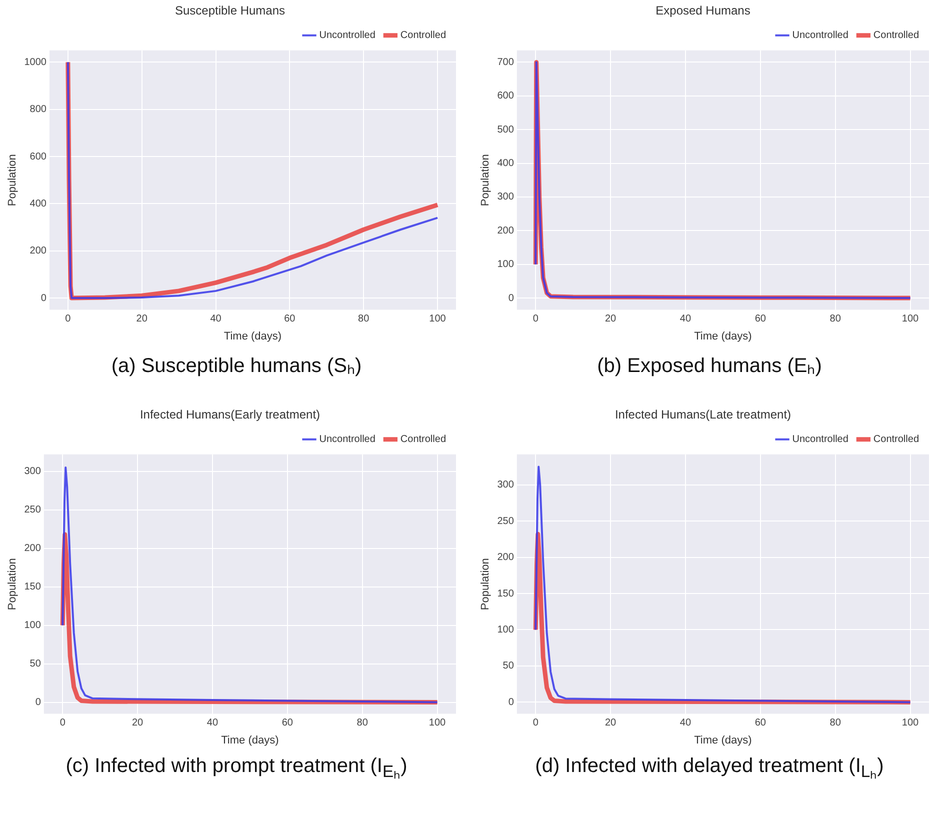 This screenshot has height=813, width=947. I want to click on text: (d) Infected with delayed treatment (I$_{Lₕ}$), so click(709, 768).